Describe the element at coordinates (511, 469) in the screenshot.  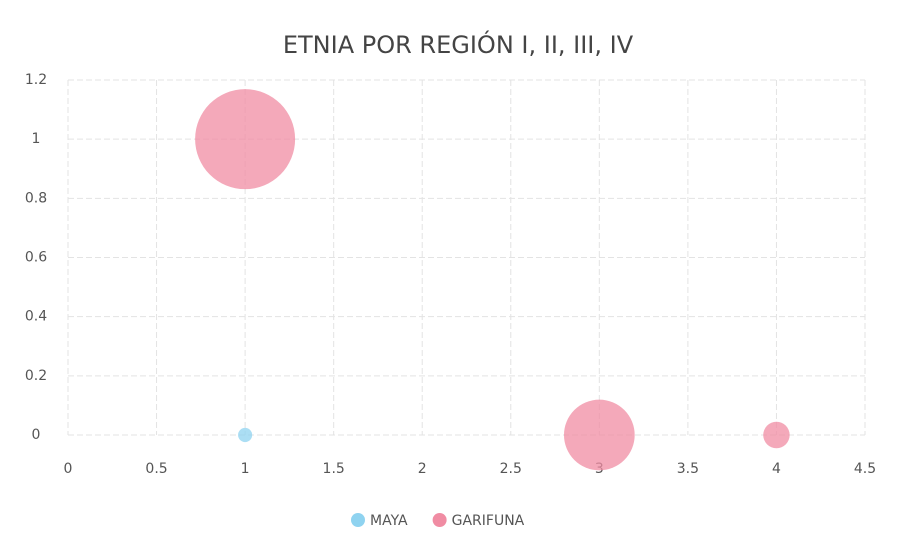
I see `x-tick-label: 2.5` at that location.